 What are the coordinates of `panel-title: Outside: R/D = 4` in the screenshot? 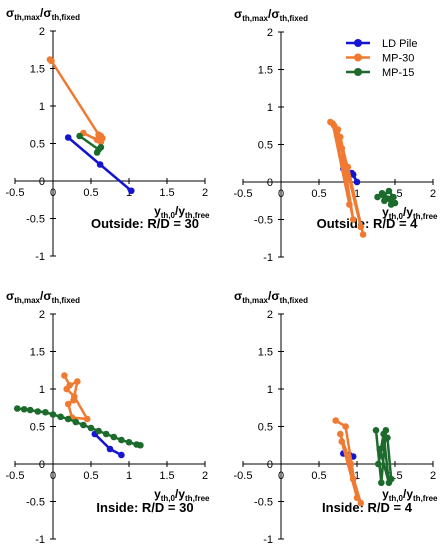 It's located at (368, 223).